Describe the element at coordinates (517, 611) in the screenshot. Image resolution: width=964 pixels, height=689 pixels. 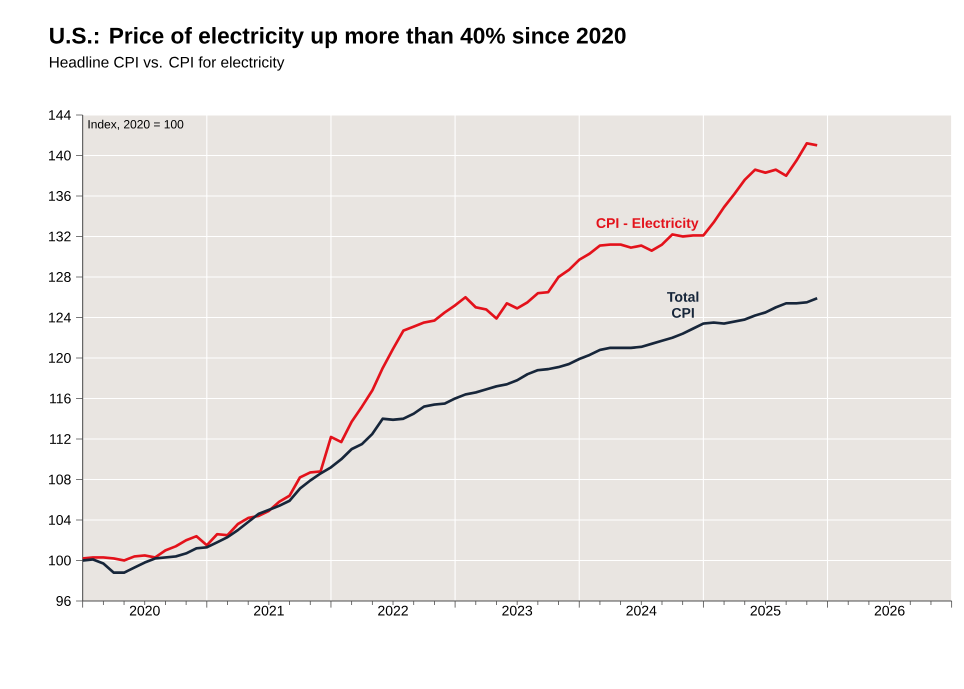
I see `x-tick-label: 2023` at that location.